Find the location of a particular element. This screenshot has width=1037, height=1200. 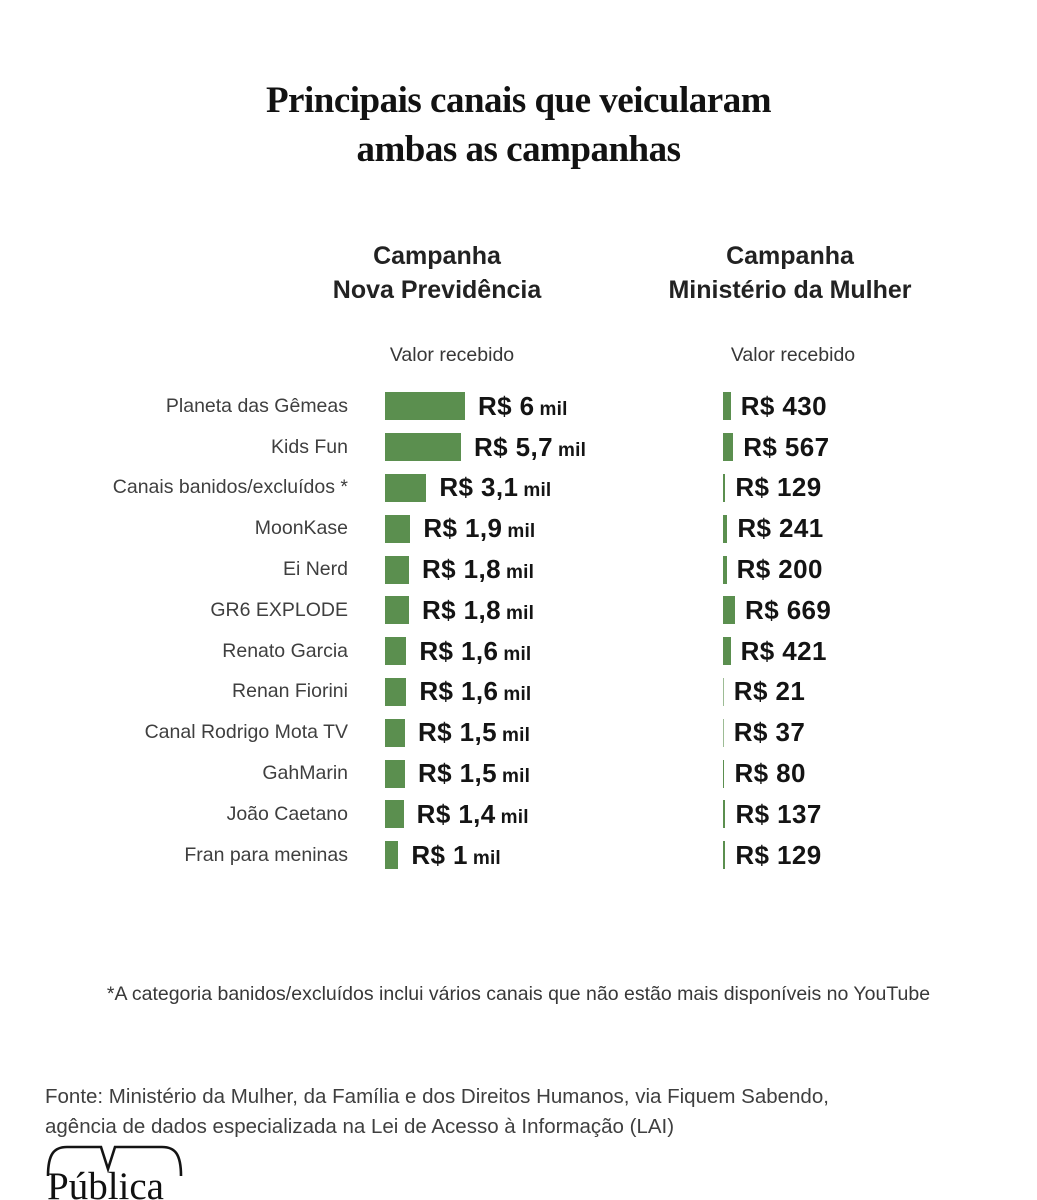

column-header-left-line2: Nova Previdência is located at coordinates (437, 289).